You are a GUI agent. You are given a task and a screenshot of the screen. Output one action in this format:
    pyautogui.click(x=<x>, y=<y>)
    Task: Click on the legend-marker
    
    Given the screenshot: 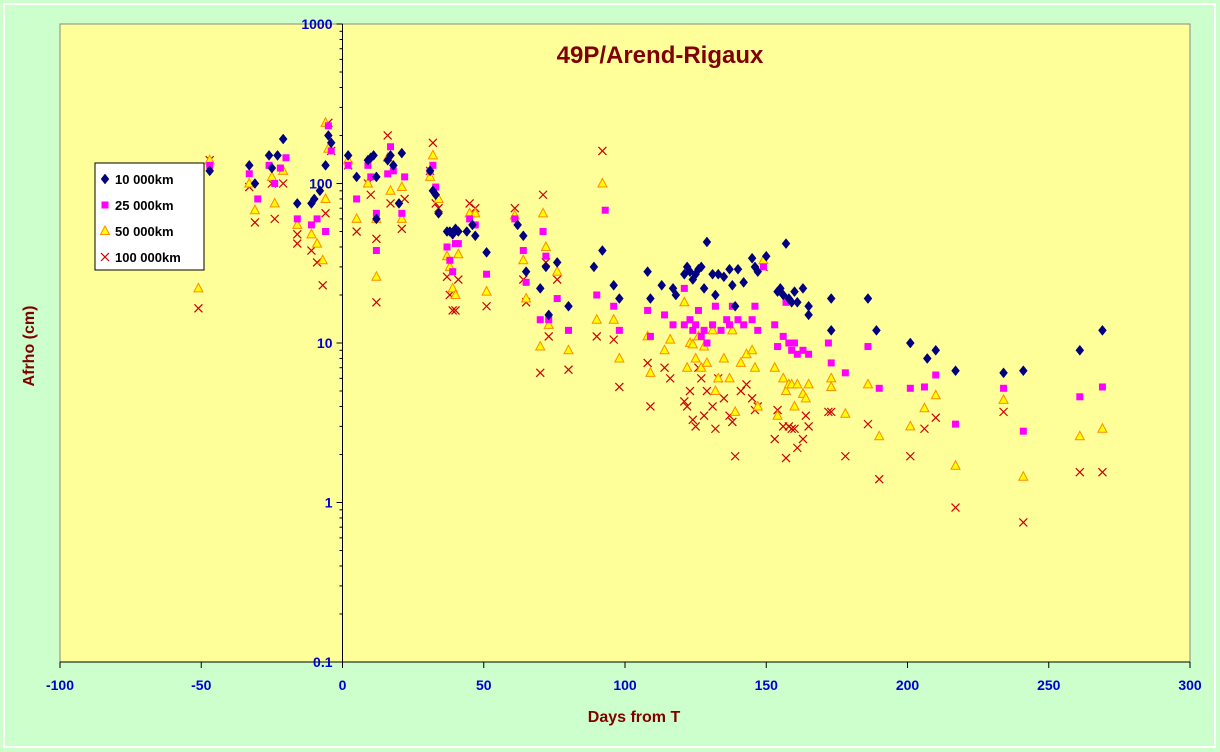 What is the action you would take?
    pyautogui.click(x=105, y=179)
    